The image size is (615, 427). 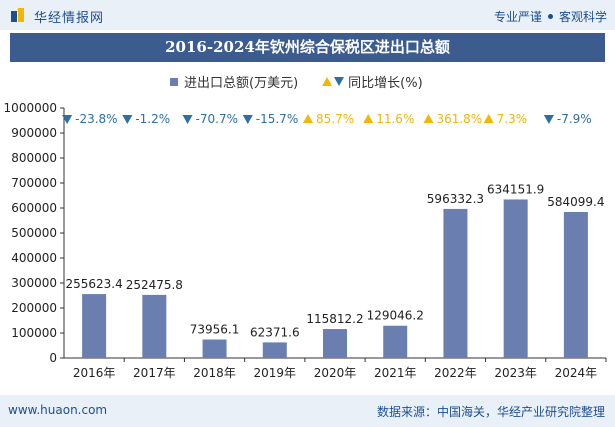 I want to click on growth-label: 7.3%, so click(x=512, y=119).